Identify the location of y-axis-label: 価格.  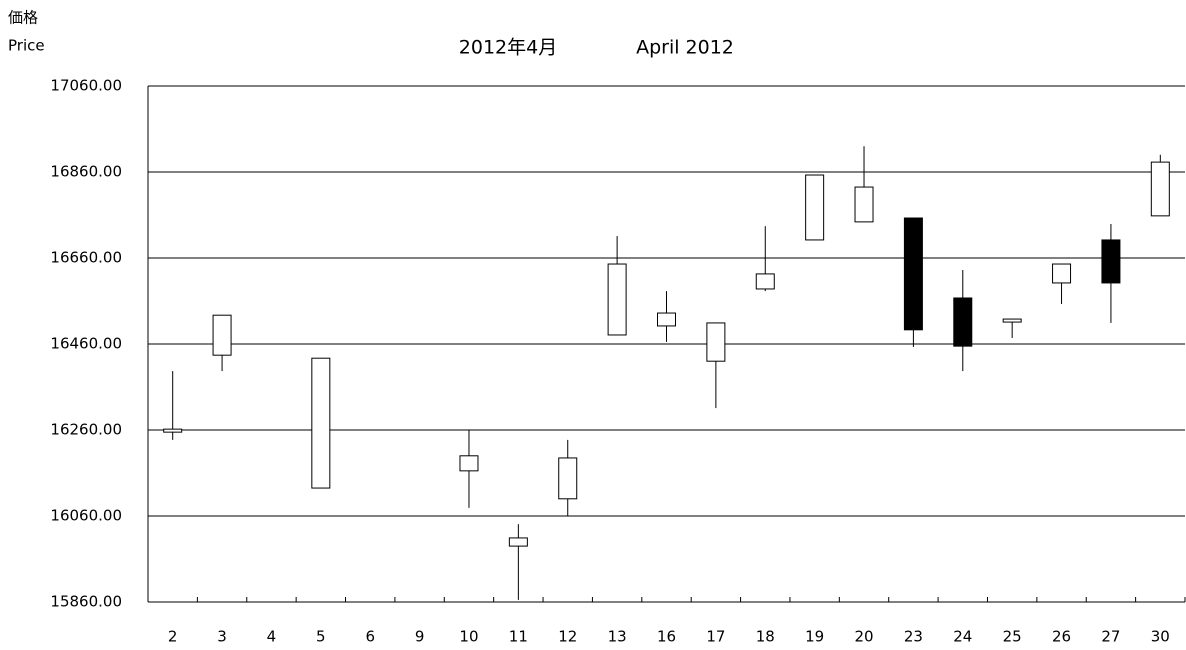
(23, 18).